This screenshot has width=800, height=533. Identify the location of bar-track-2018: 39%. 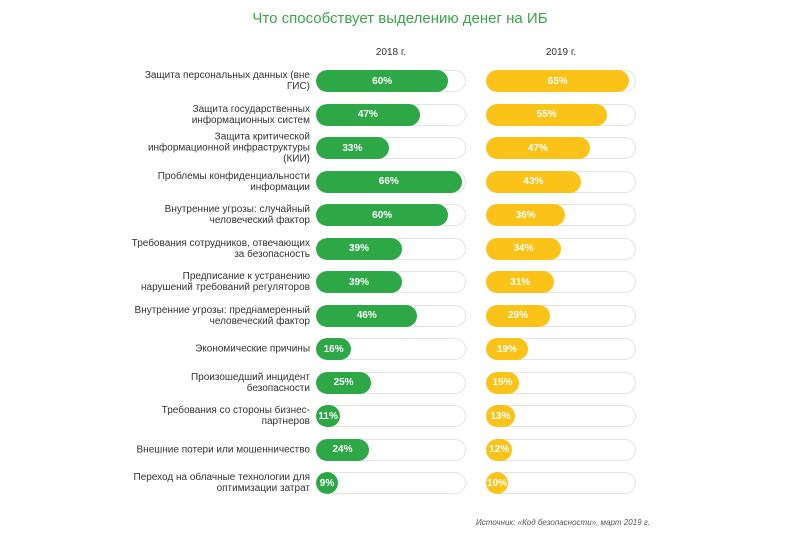
(391, 248).